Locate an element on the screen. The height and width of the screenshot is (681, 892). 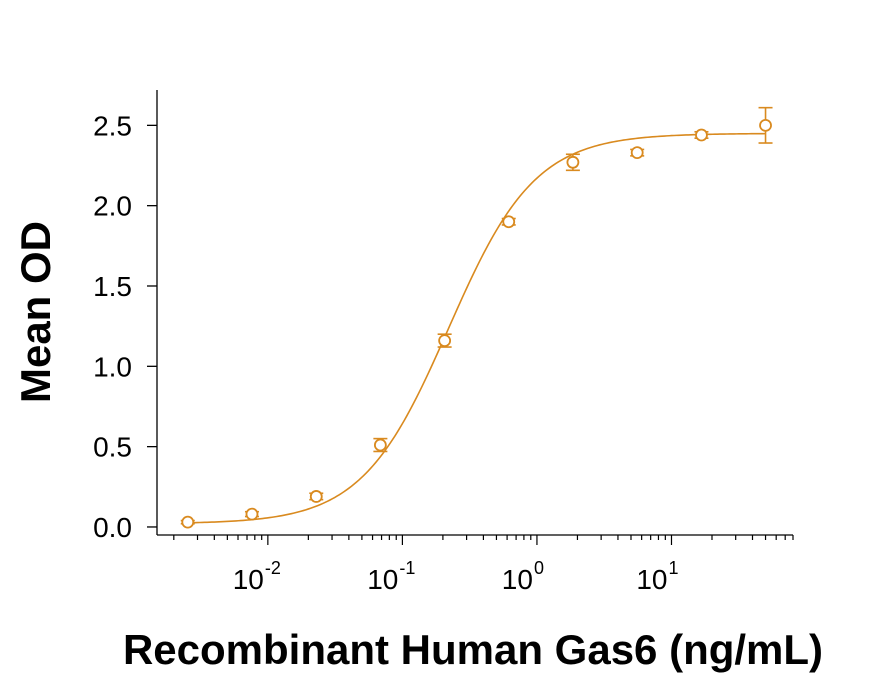
y-tick-label: 2.5 is located at coordinates (112, 125).